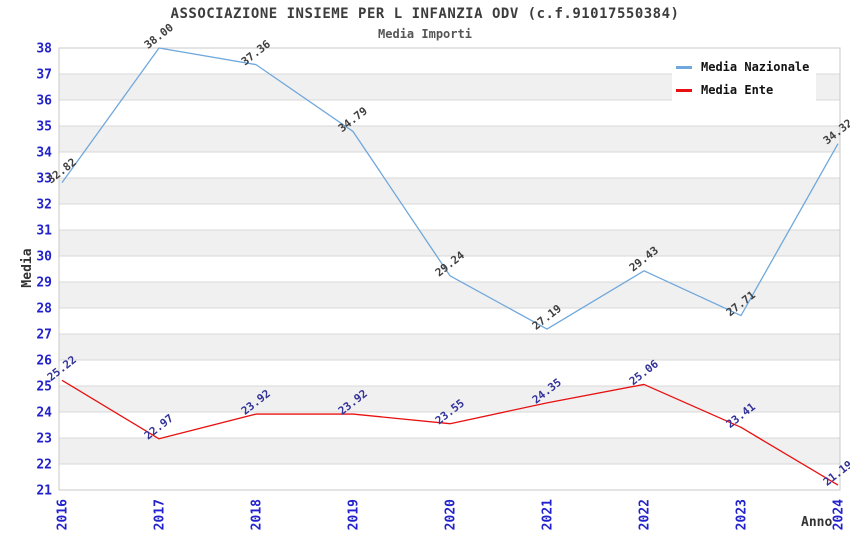 This screenshot has width=850, height=550. I want to click on y-tick-label: 28, so click(44, 309).